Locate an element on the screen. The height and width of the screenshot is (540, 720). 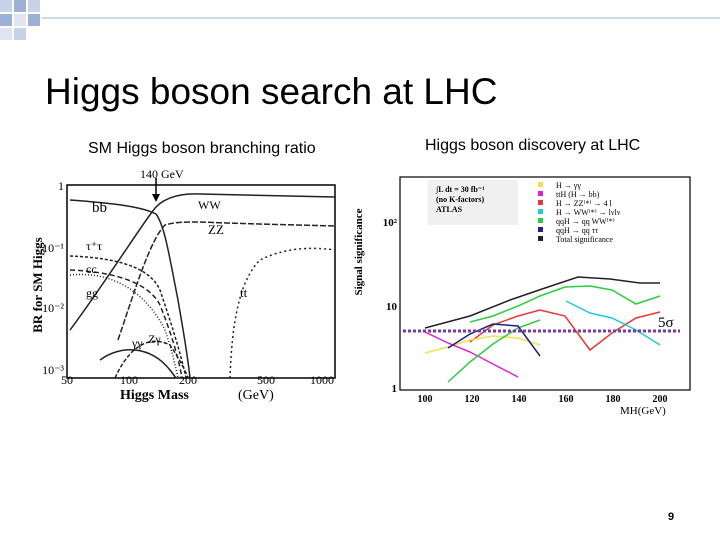
curve-label: bb is located at coordinates (99, 208).